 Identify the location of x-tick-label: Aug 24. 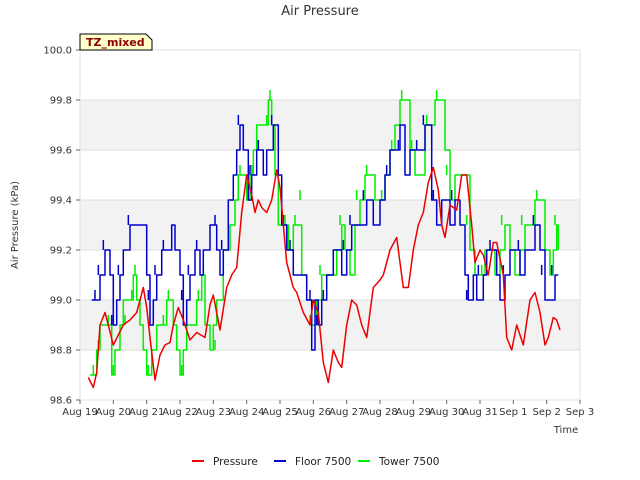
(246, 412).